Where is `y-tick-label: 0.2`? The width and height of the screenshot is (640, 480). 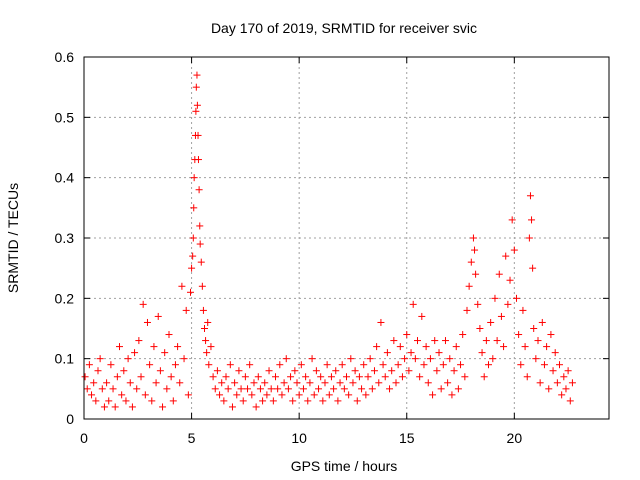 y-tick-label: 0.2 is located at coordinates (65, 298).